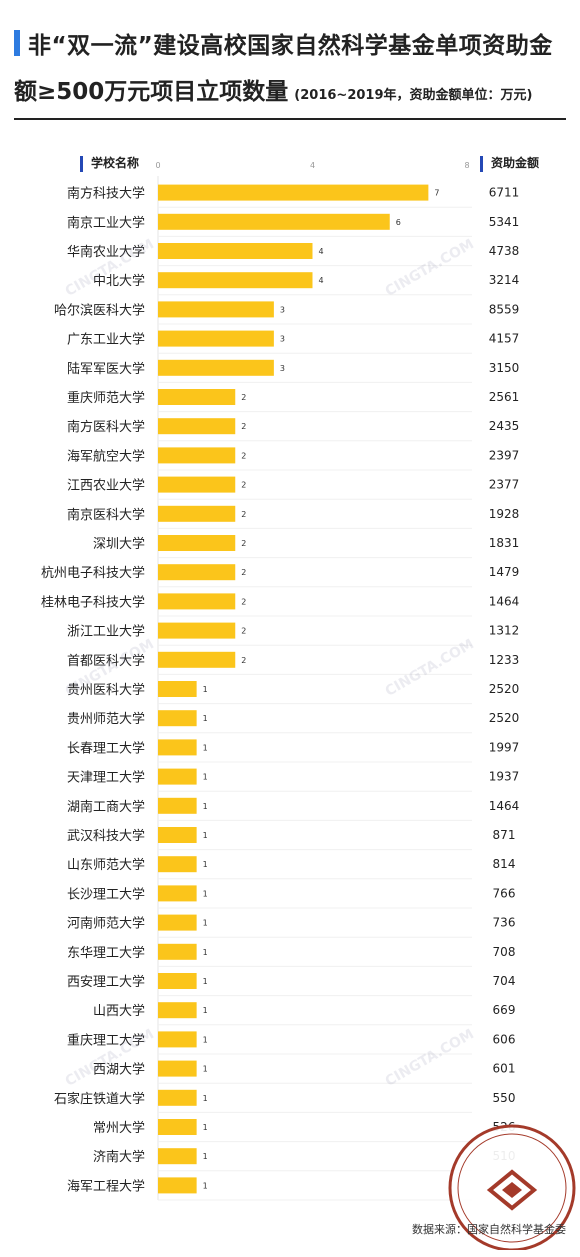 The width and height of the screenshot is (580, 1257). I want to click on amount-value: 1464, so click(504, 806).